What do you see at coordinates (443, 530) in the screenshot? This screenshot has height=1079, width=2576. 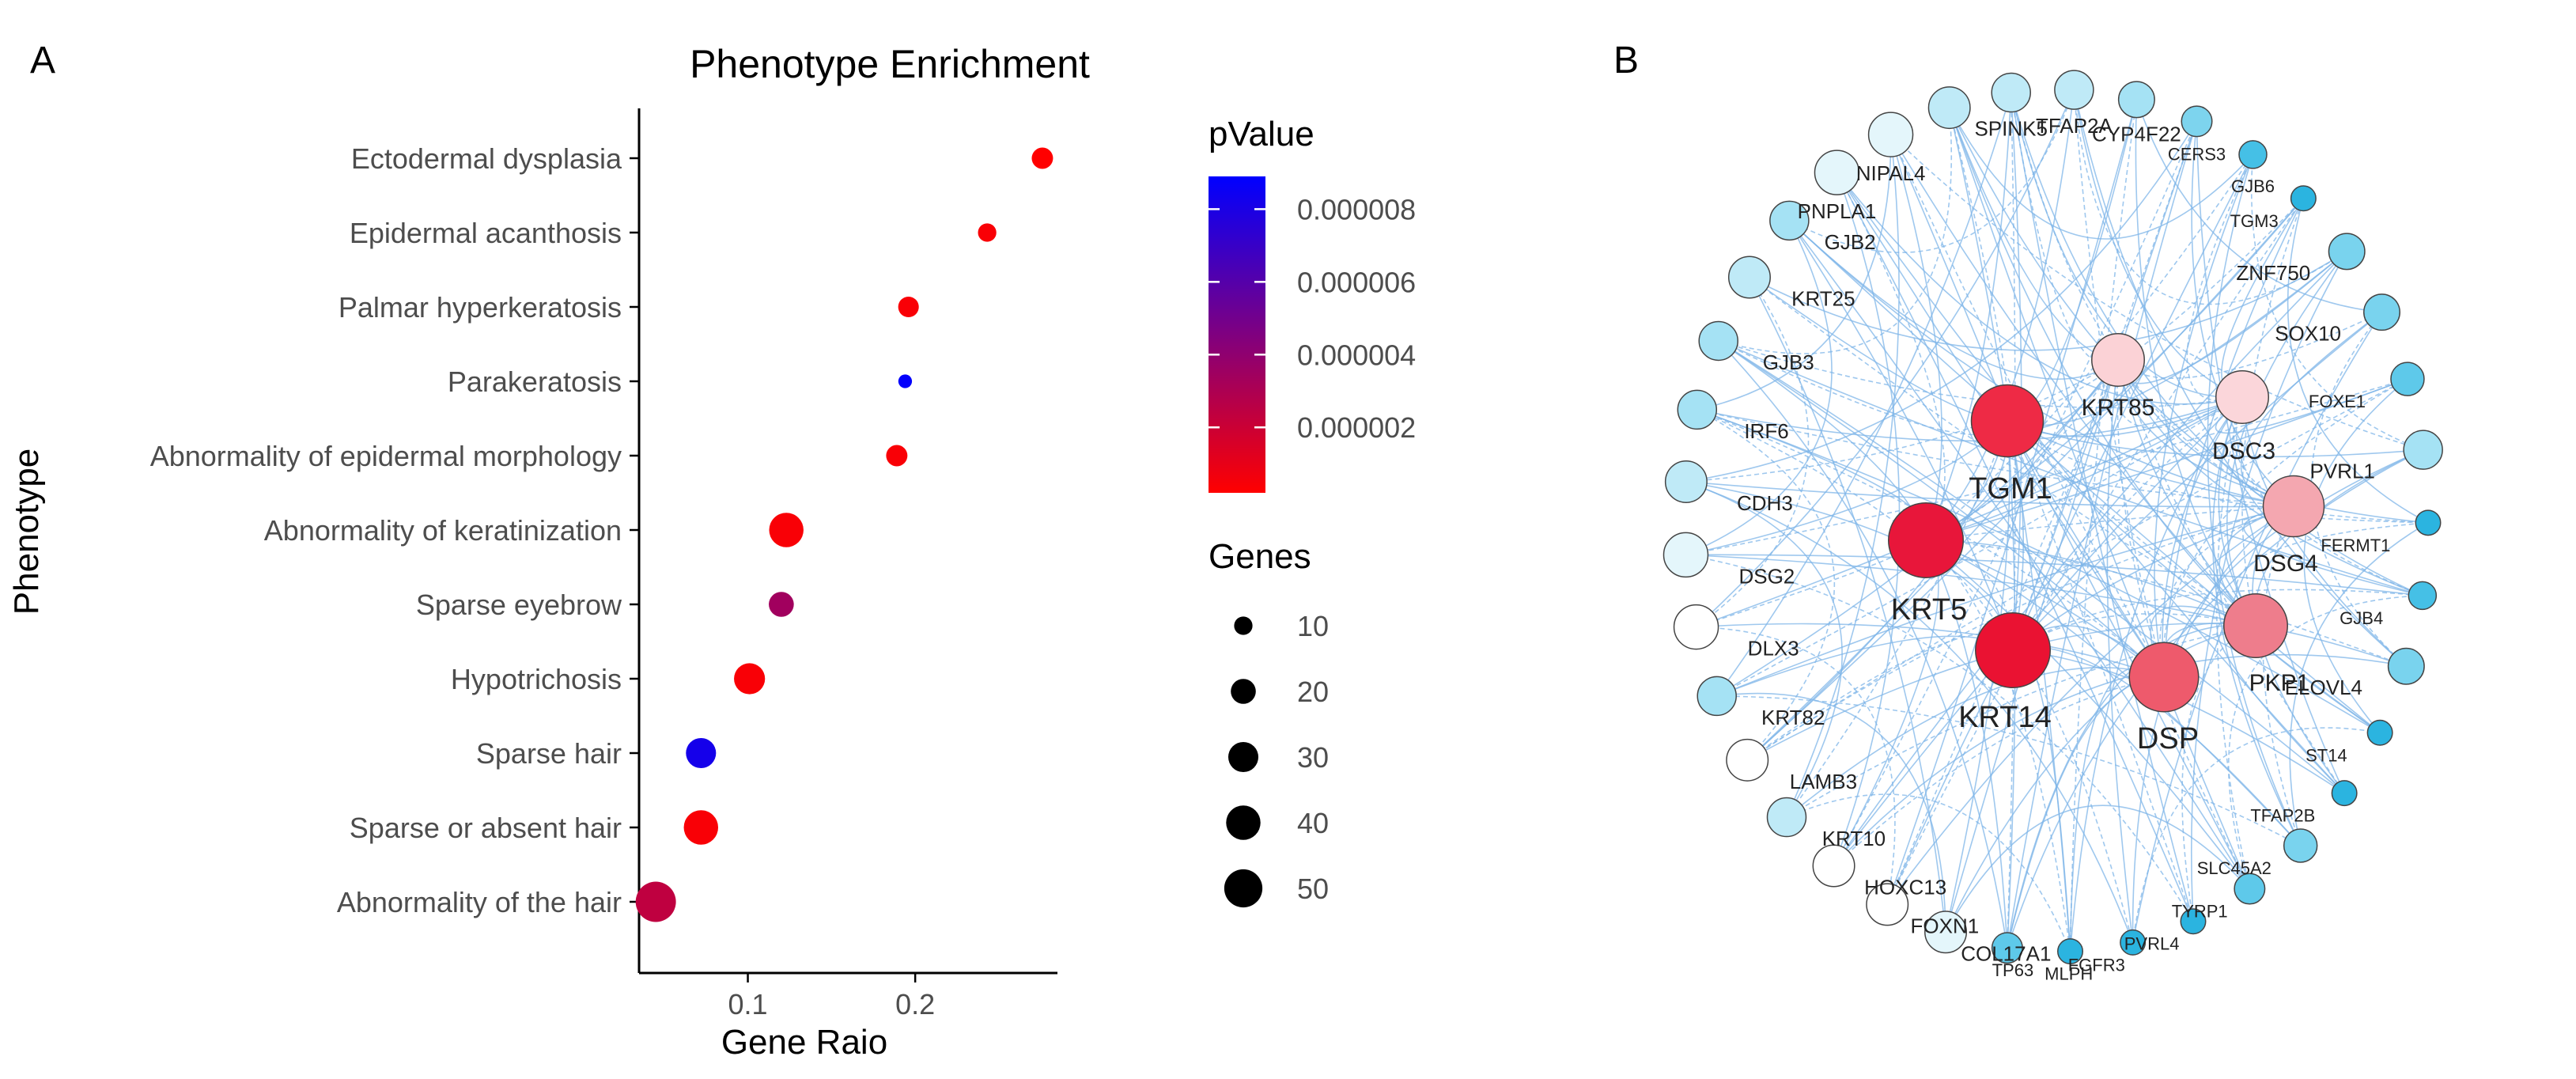 I see `y-tick-label: Abnormality of keratinization` at bounding box center [443, 530].